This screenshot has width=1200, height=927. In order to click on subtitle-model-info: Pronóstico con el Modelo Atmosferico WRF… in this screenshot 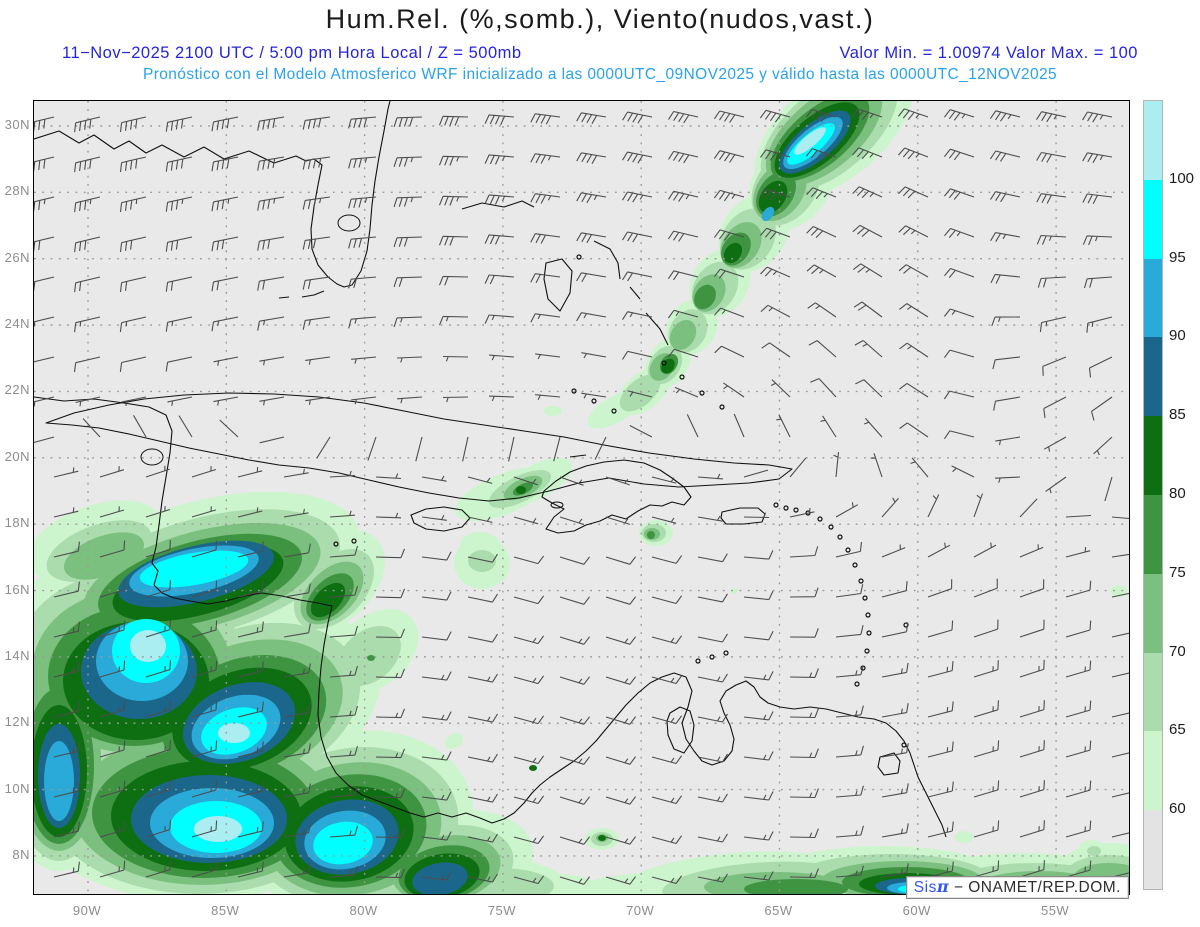, I will do `click(600, 74)`.